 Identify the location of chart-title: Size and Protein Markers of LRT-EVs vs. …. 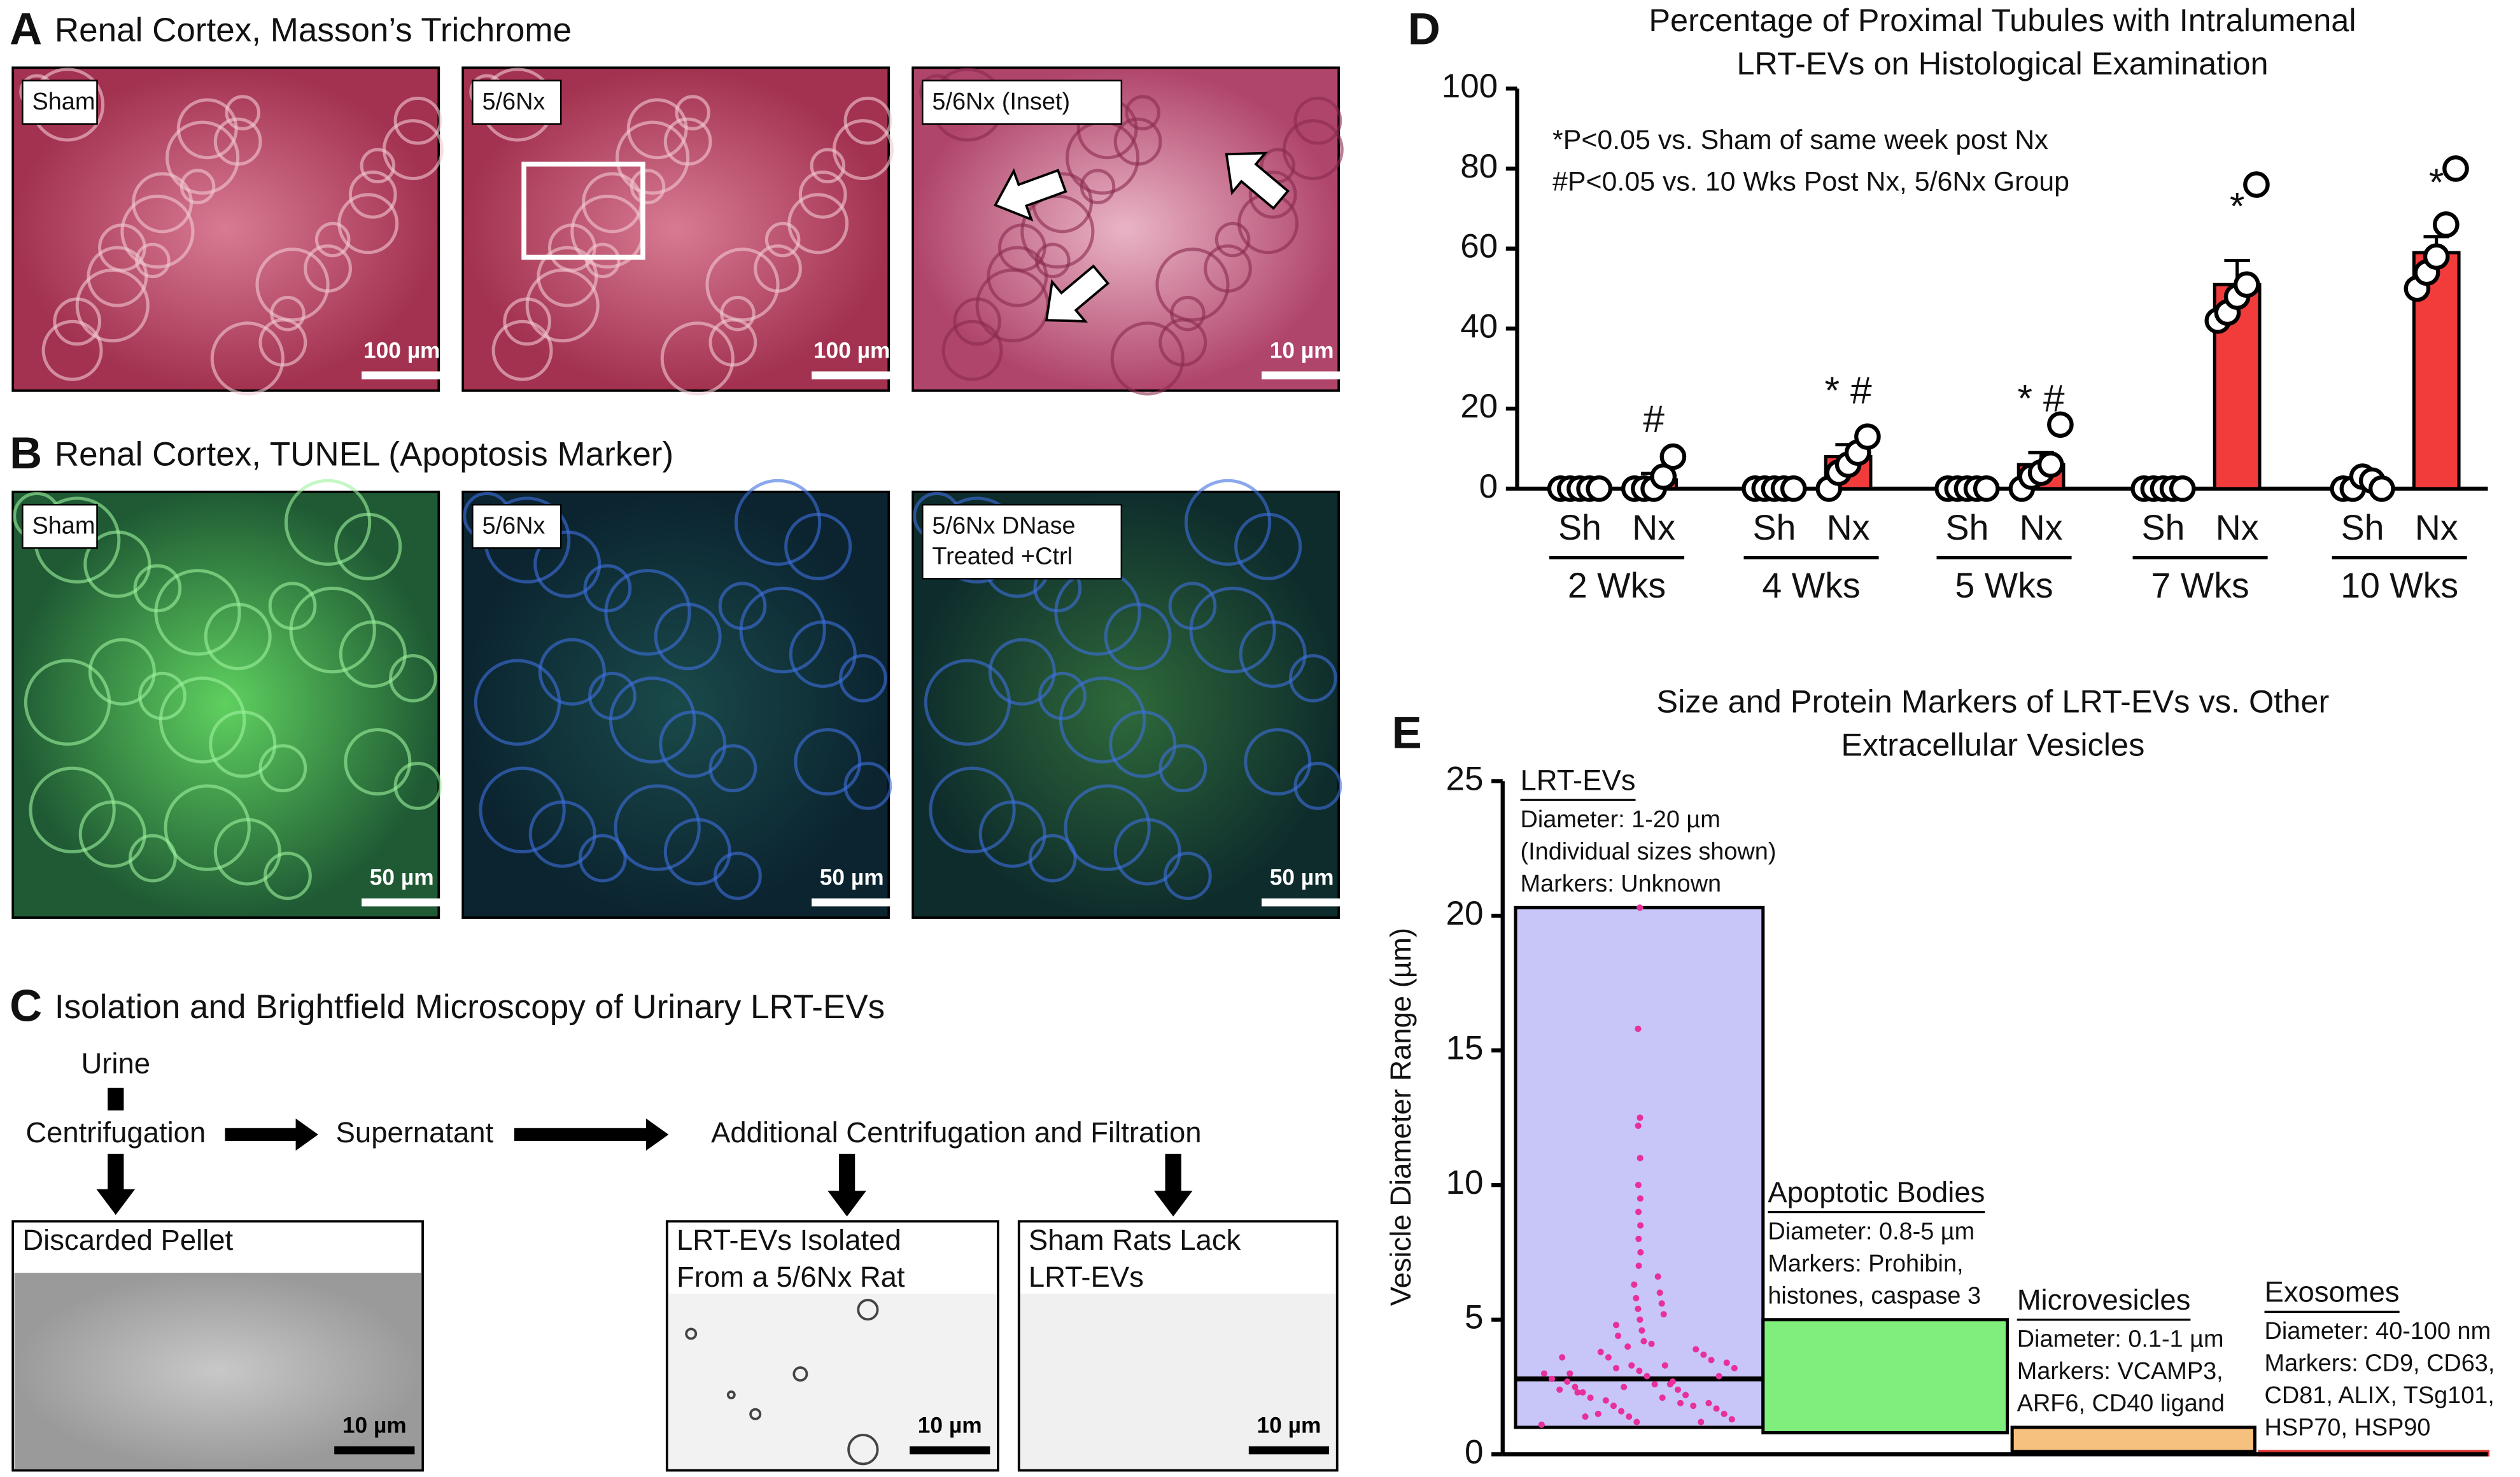
(1992, 701).